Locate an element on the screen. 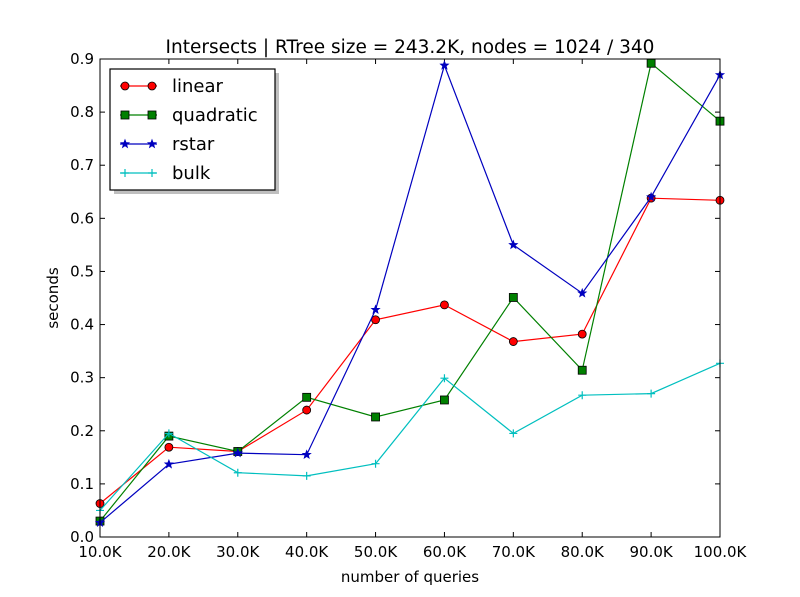 The image size is (800, 597). legend-label-linear: linear is located at coordinates (198, 86).